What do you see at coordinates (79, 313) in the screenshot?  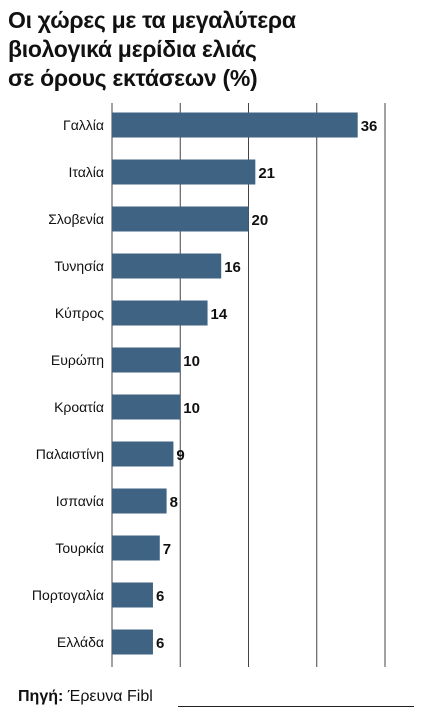 I see `category-label: Κύπρος` at bounding box center [79, 313].